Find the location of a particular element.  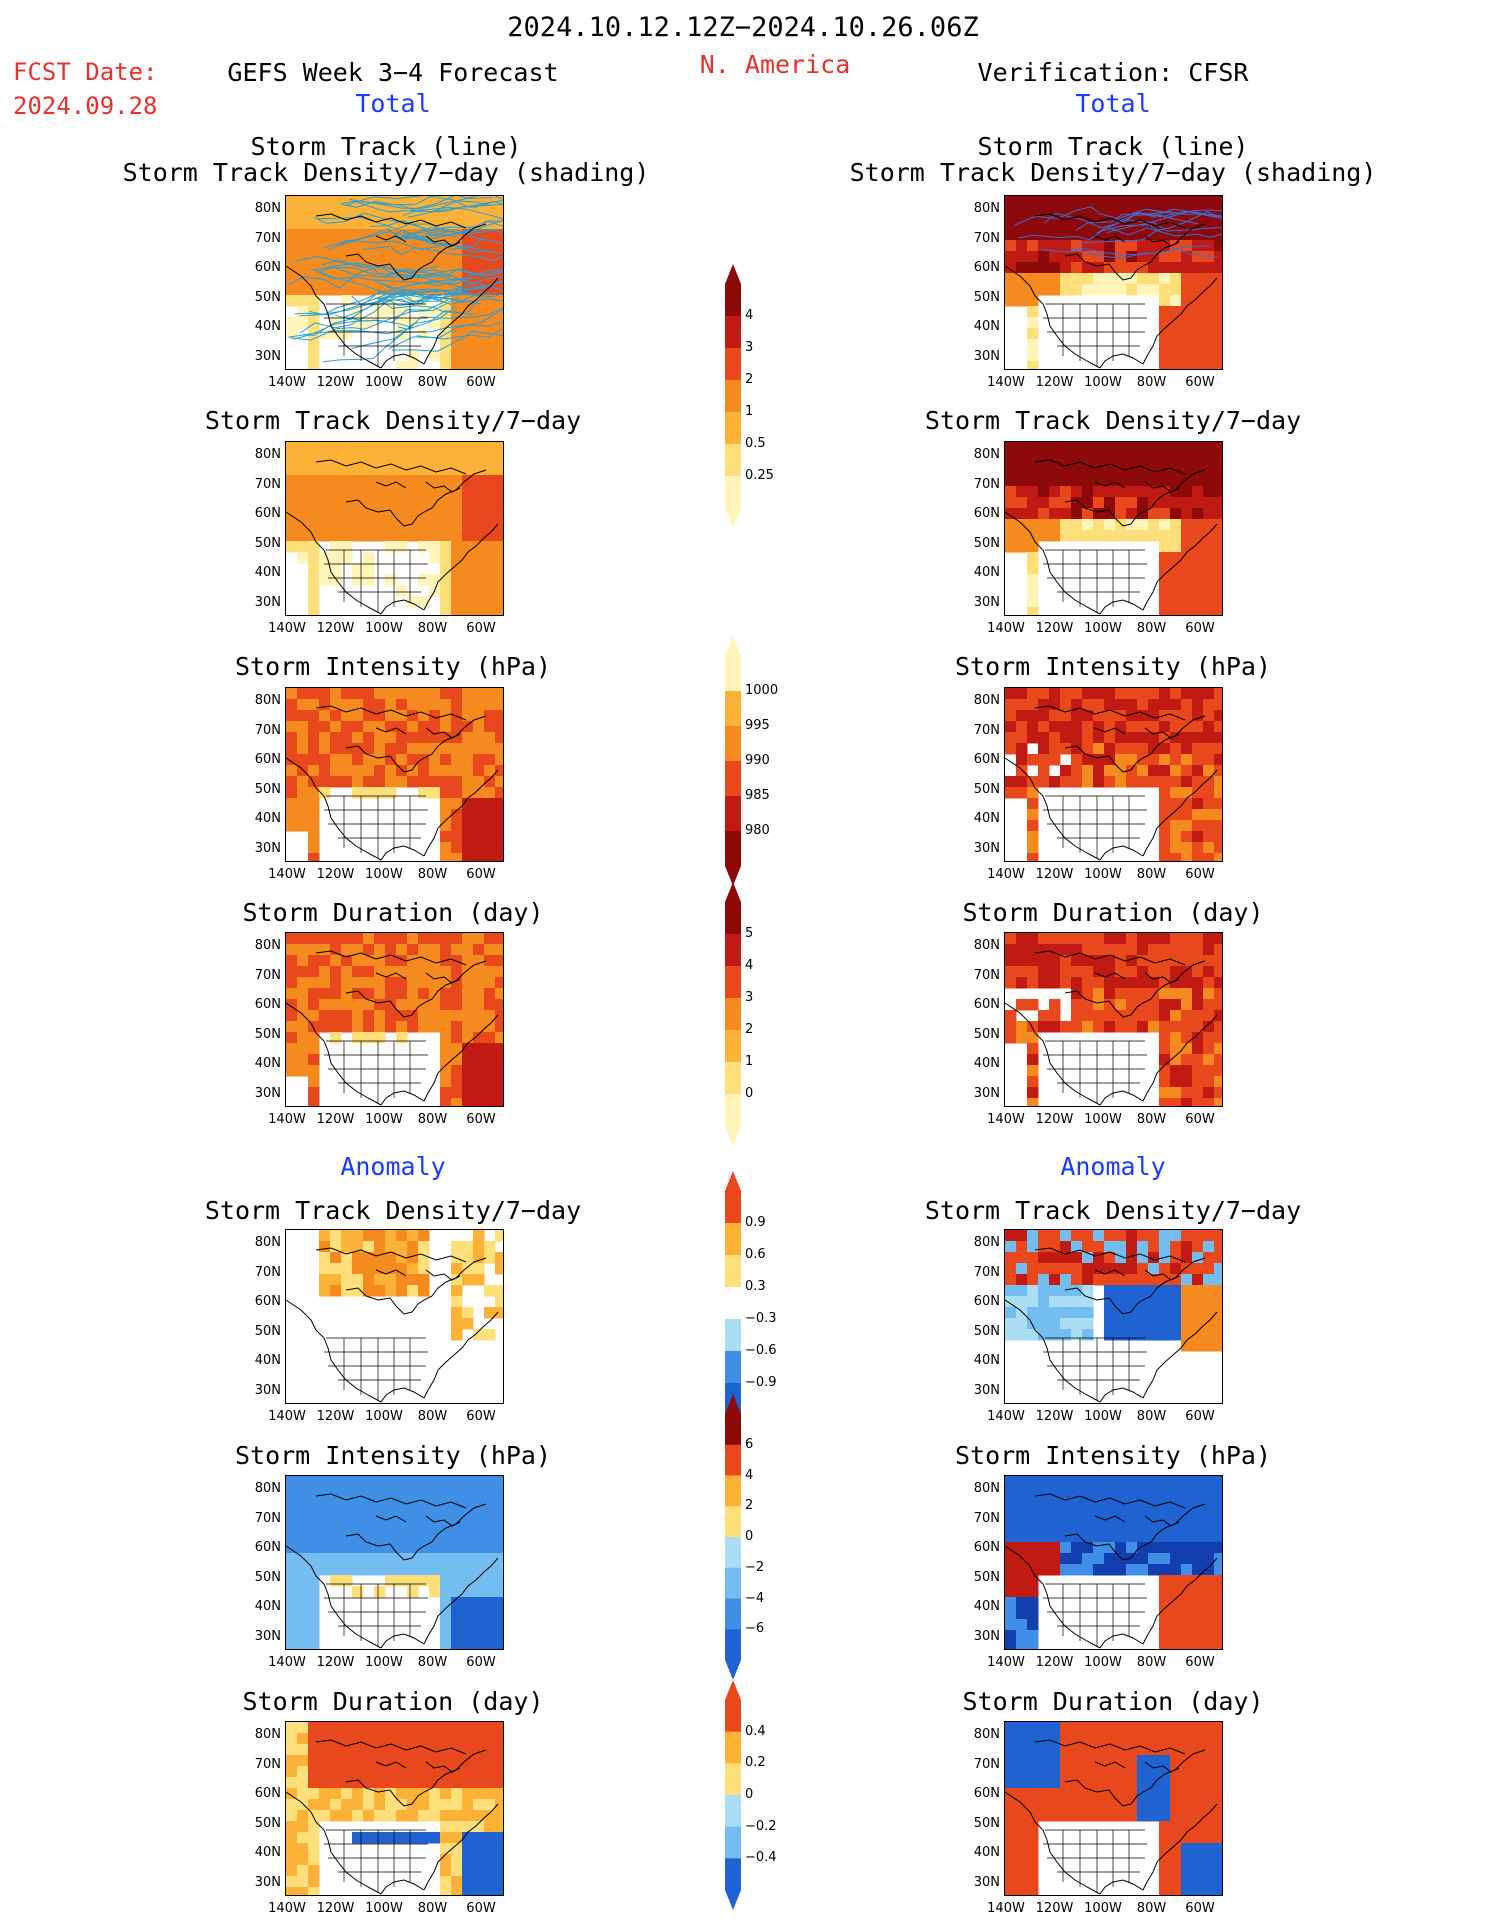

colorbar-tick-label: 990 is located at coordinates (757, 760).